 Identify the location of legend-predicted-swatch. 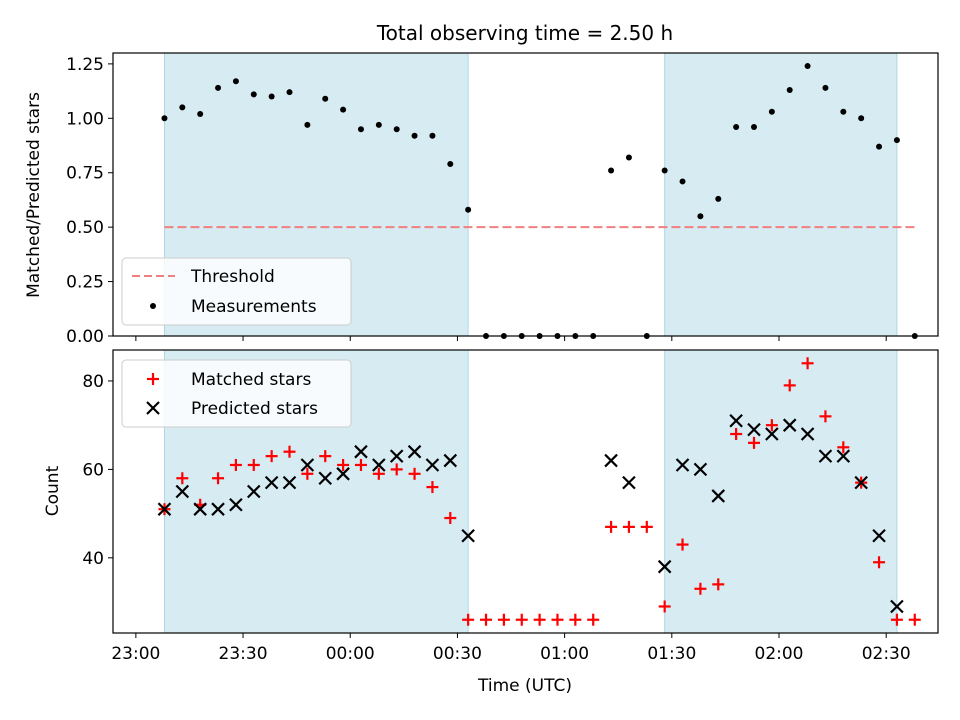
(153, 408).